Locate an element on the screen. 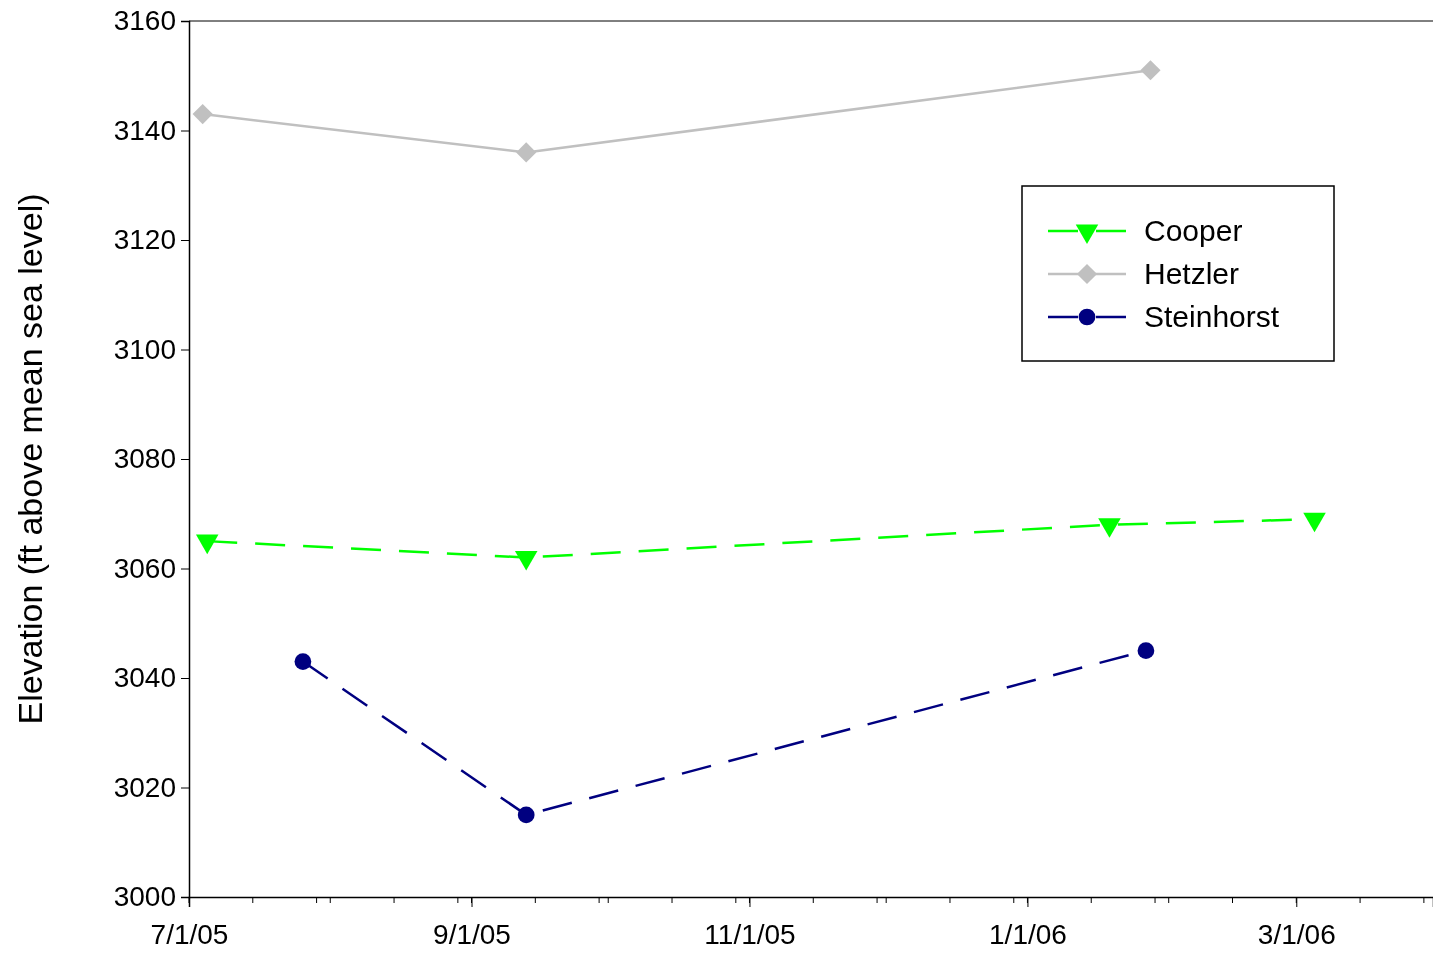 This screenshot has height=967, width=1433. y-tick-label: 3000 is located at coordinates (144, 897).